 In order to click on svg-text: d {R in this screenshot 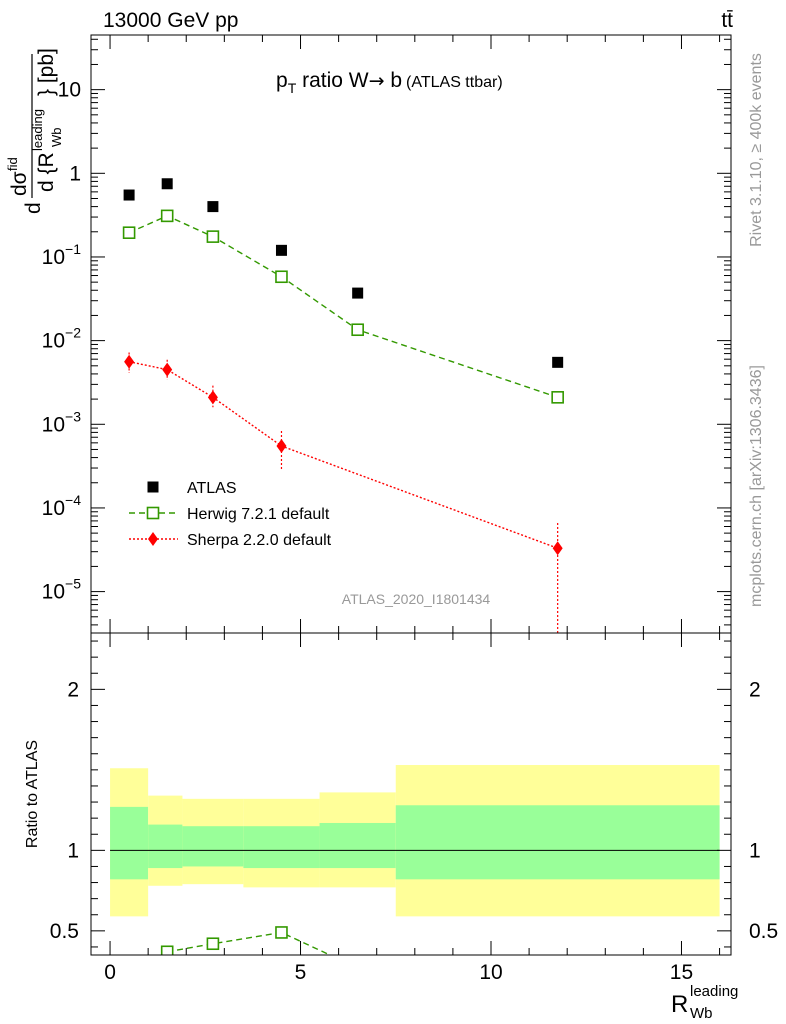, I will do `click(46, 172)`.